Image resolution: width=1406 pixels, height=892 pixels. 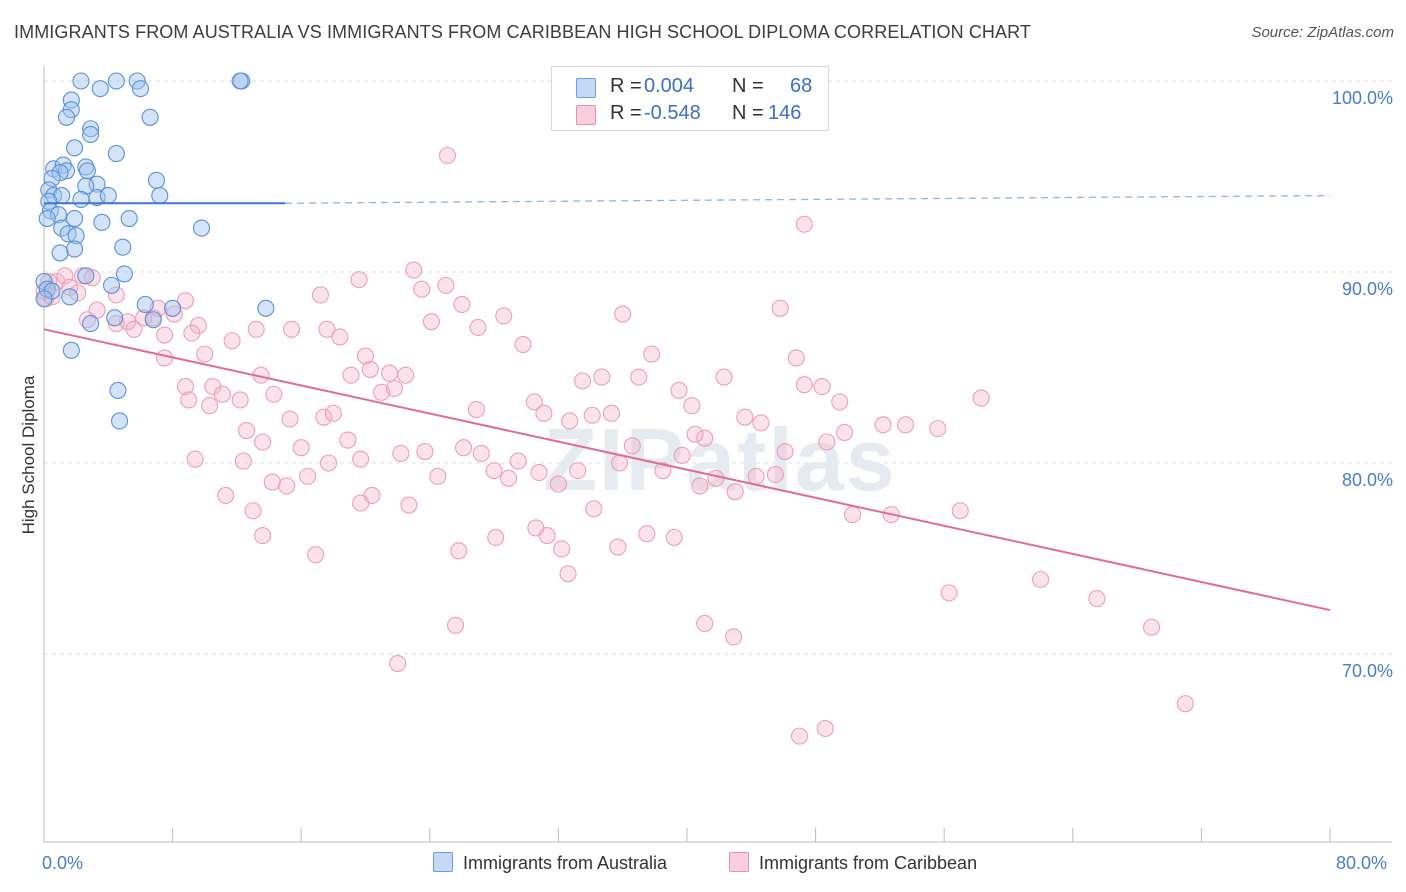 I want to click on australia-points, so click(x=155, y=251).